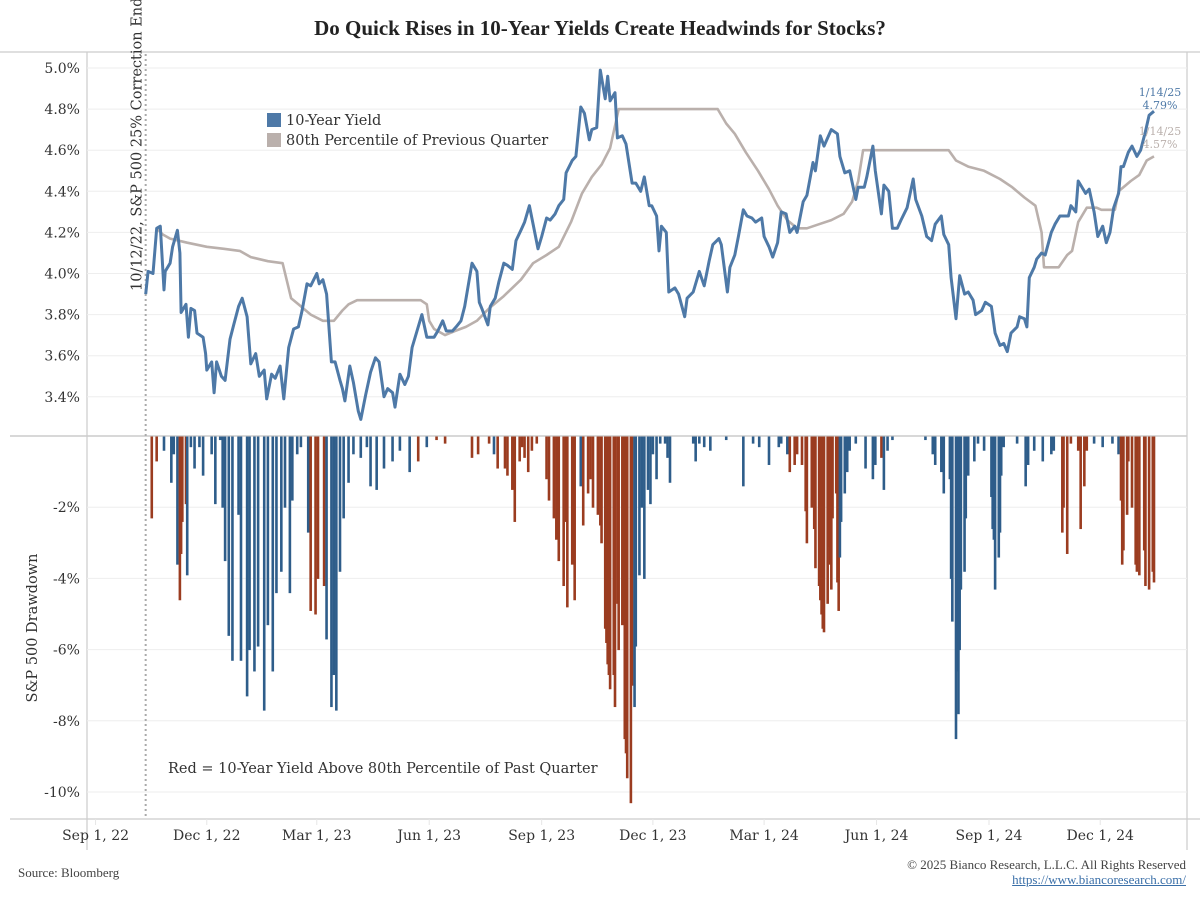 This screenshot has height=900, width=1200. Describe the element at coordinates (62, 192) in the screenshot. I see `y-tick-label-top: 4.4%` at that location.